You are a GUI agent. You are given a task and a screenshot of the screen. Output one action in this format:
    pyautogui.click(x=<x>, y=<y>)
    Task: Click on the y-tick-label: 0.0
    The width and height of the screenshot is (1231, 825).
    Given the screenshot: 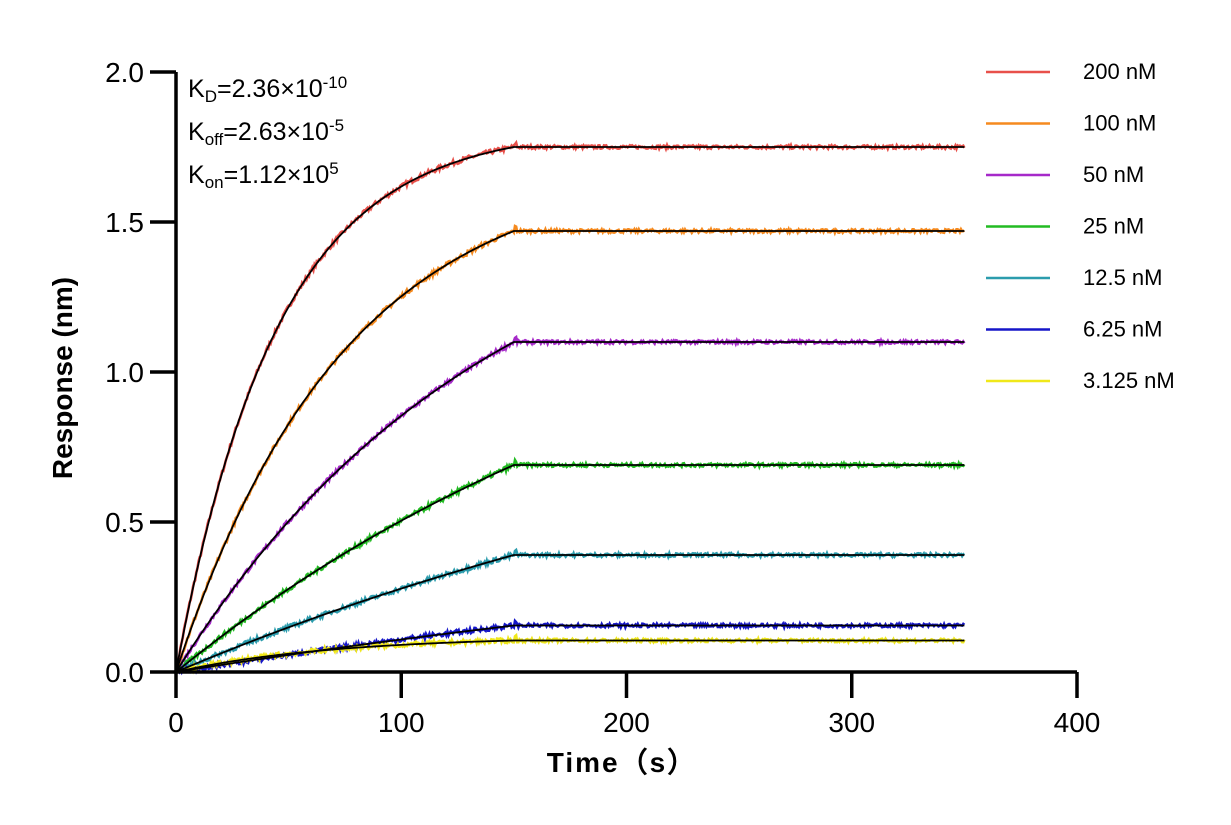 What is the action you would take?
    pyautogui.click(x=124, y=672)
    